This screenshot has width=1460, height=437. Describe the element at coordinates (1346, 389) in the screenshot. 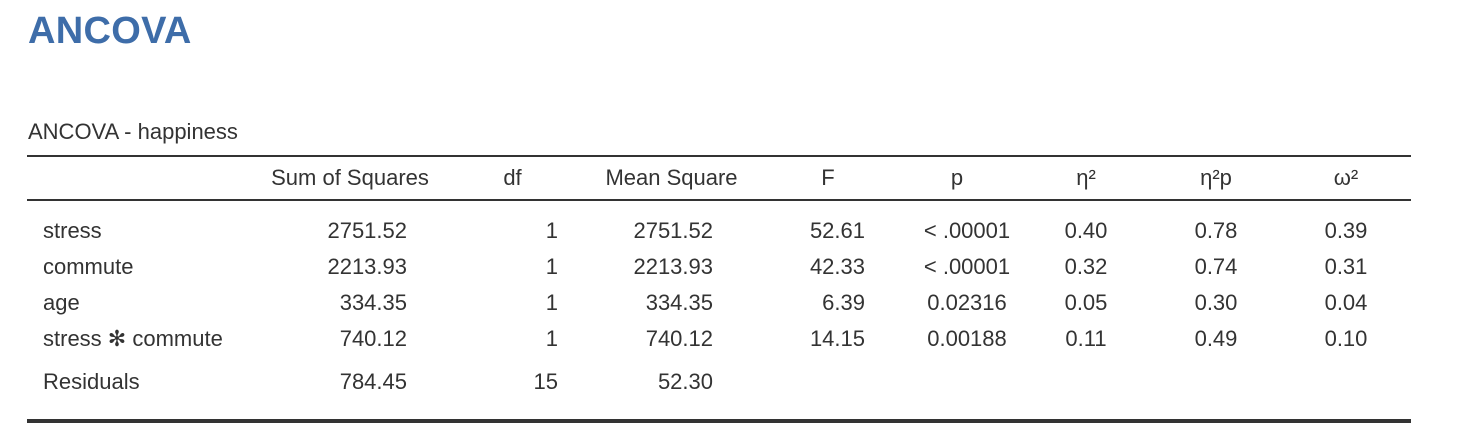

I see `omega-cell` at that location.